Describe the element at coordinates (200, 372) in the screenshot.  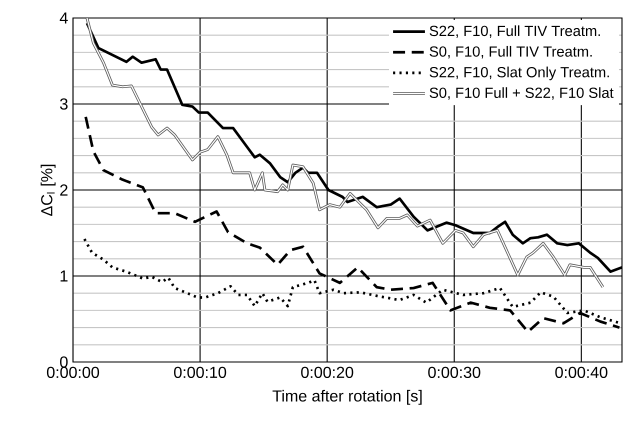
I see `x-tick-label: 0:00:10` at that location.